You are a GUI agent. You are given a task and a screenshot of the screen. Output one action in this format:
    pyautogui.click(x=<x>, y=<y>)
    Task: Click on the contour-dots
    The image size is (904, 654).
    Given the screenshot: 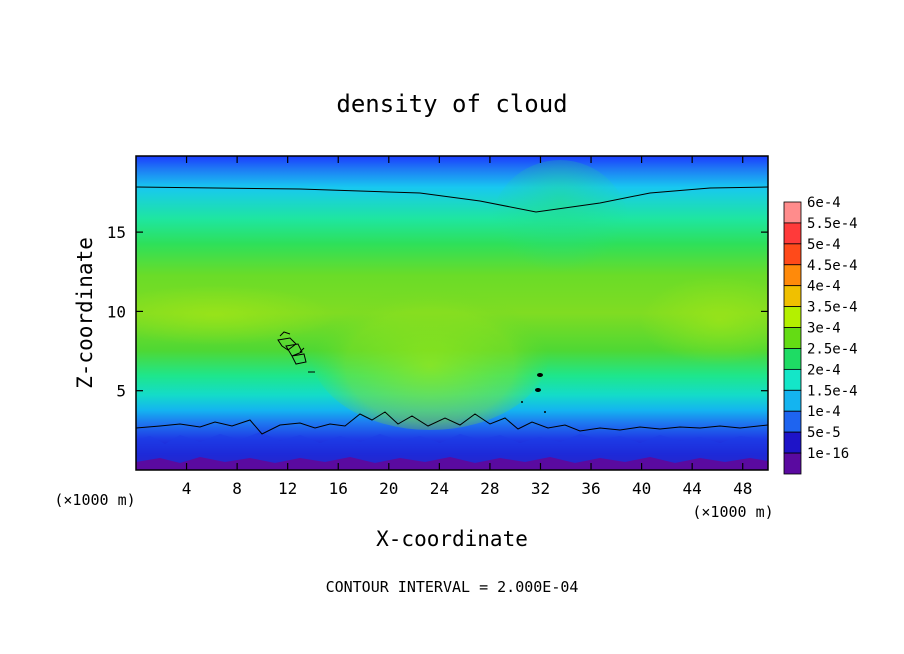 What is the action you would take?
    pyautogui.click(x=533, y=393)
    